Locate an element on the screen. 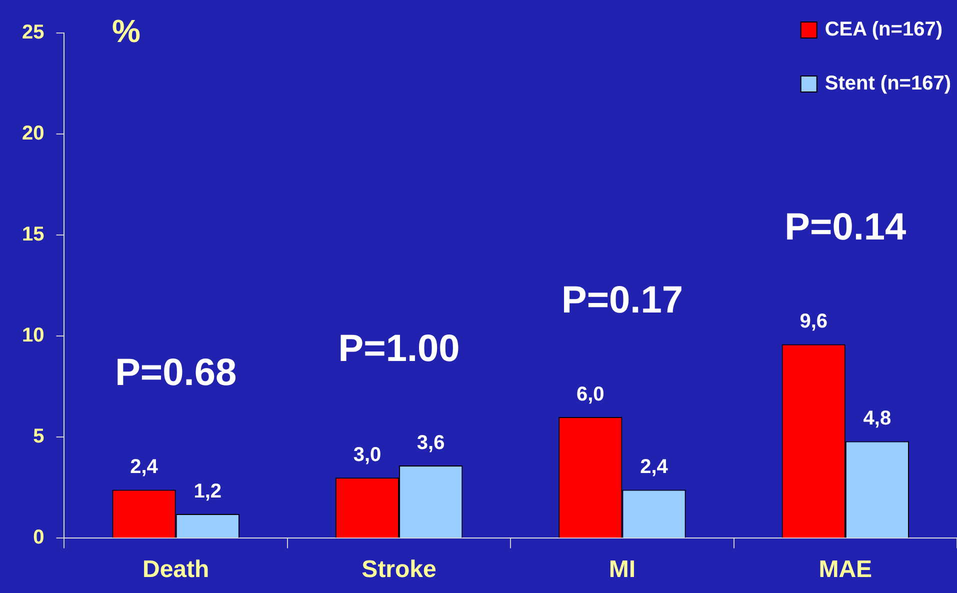 Image resolution: width=957 pixels, height=593 pixels. y-tick-label: 15 is located at coordinates (33, 235).